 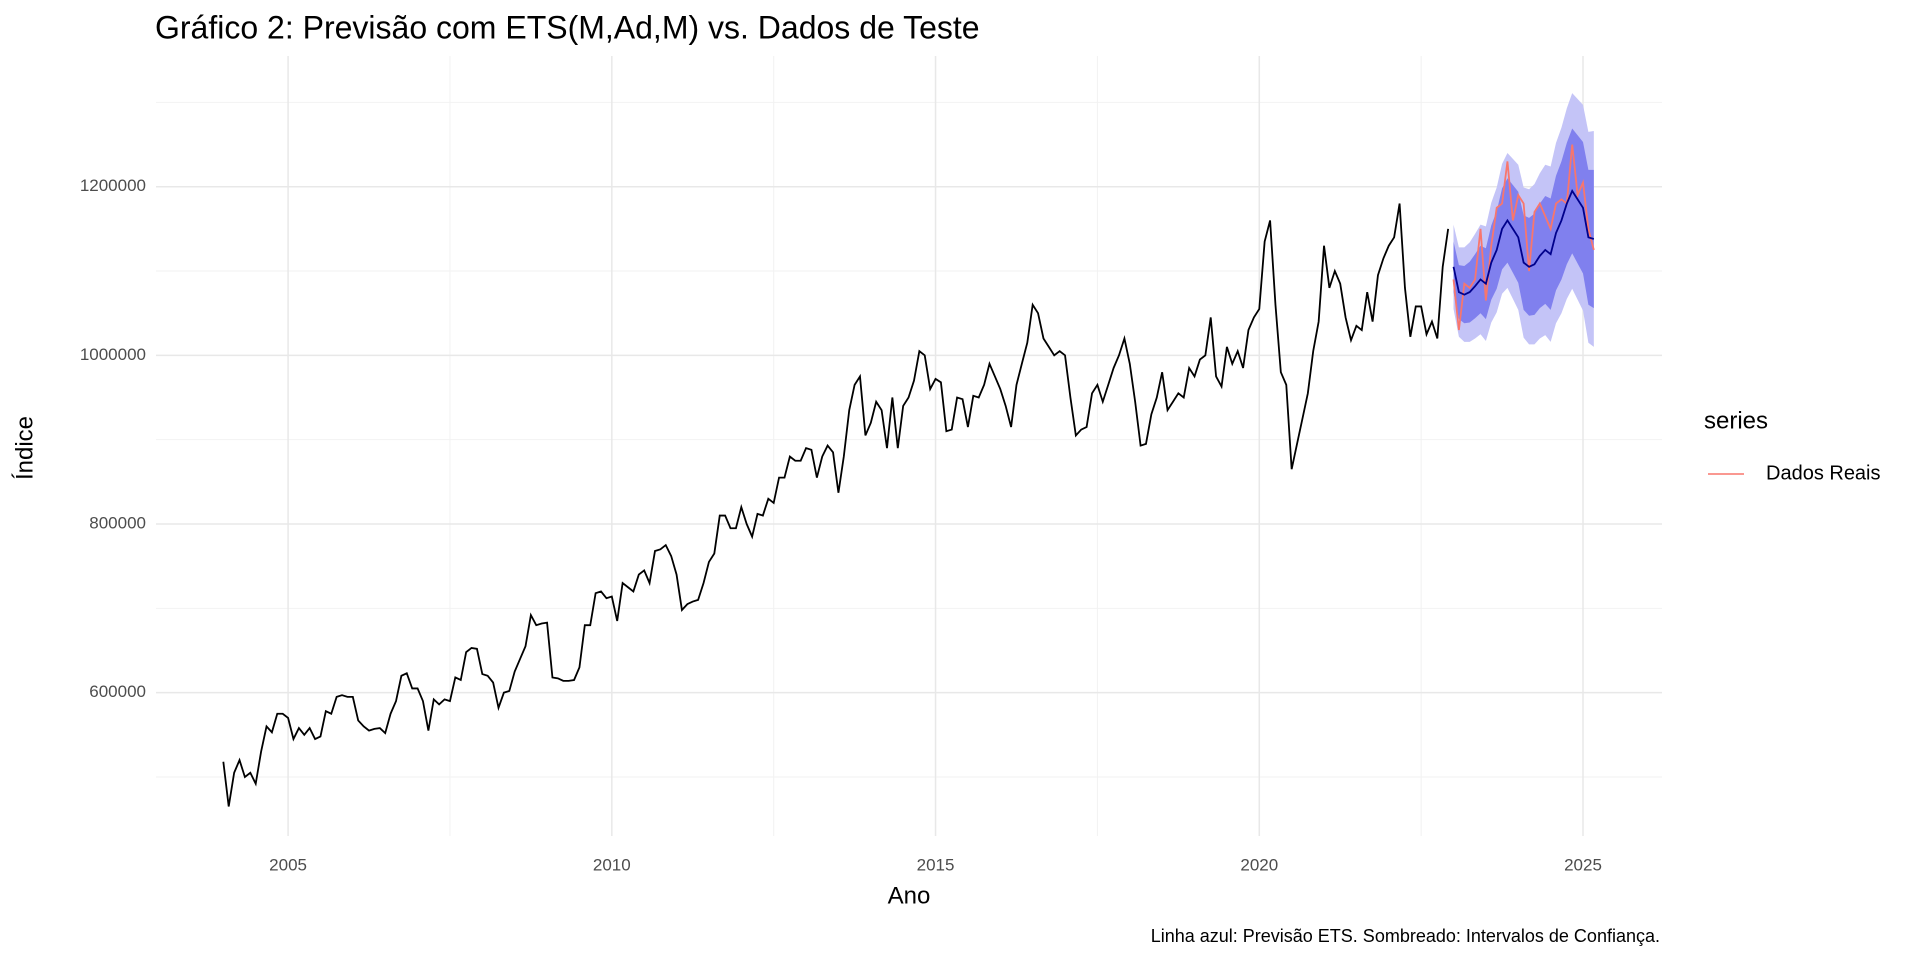 I want to click on legend-title: series, so click(x=1736, y=420).